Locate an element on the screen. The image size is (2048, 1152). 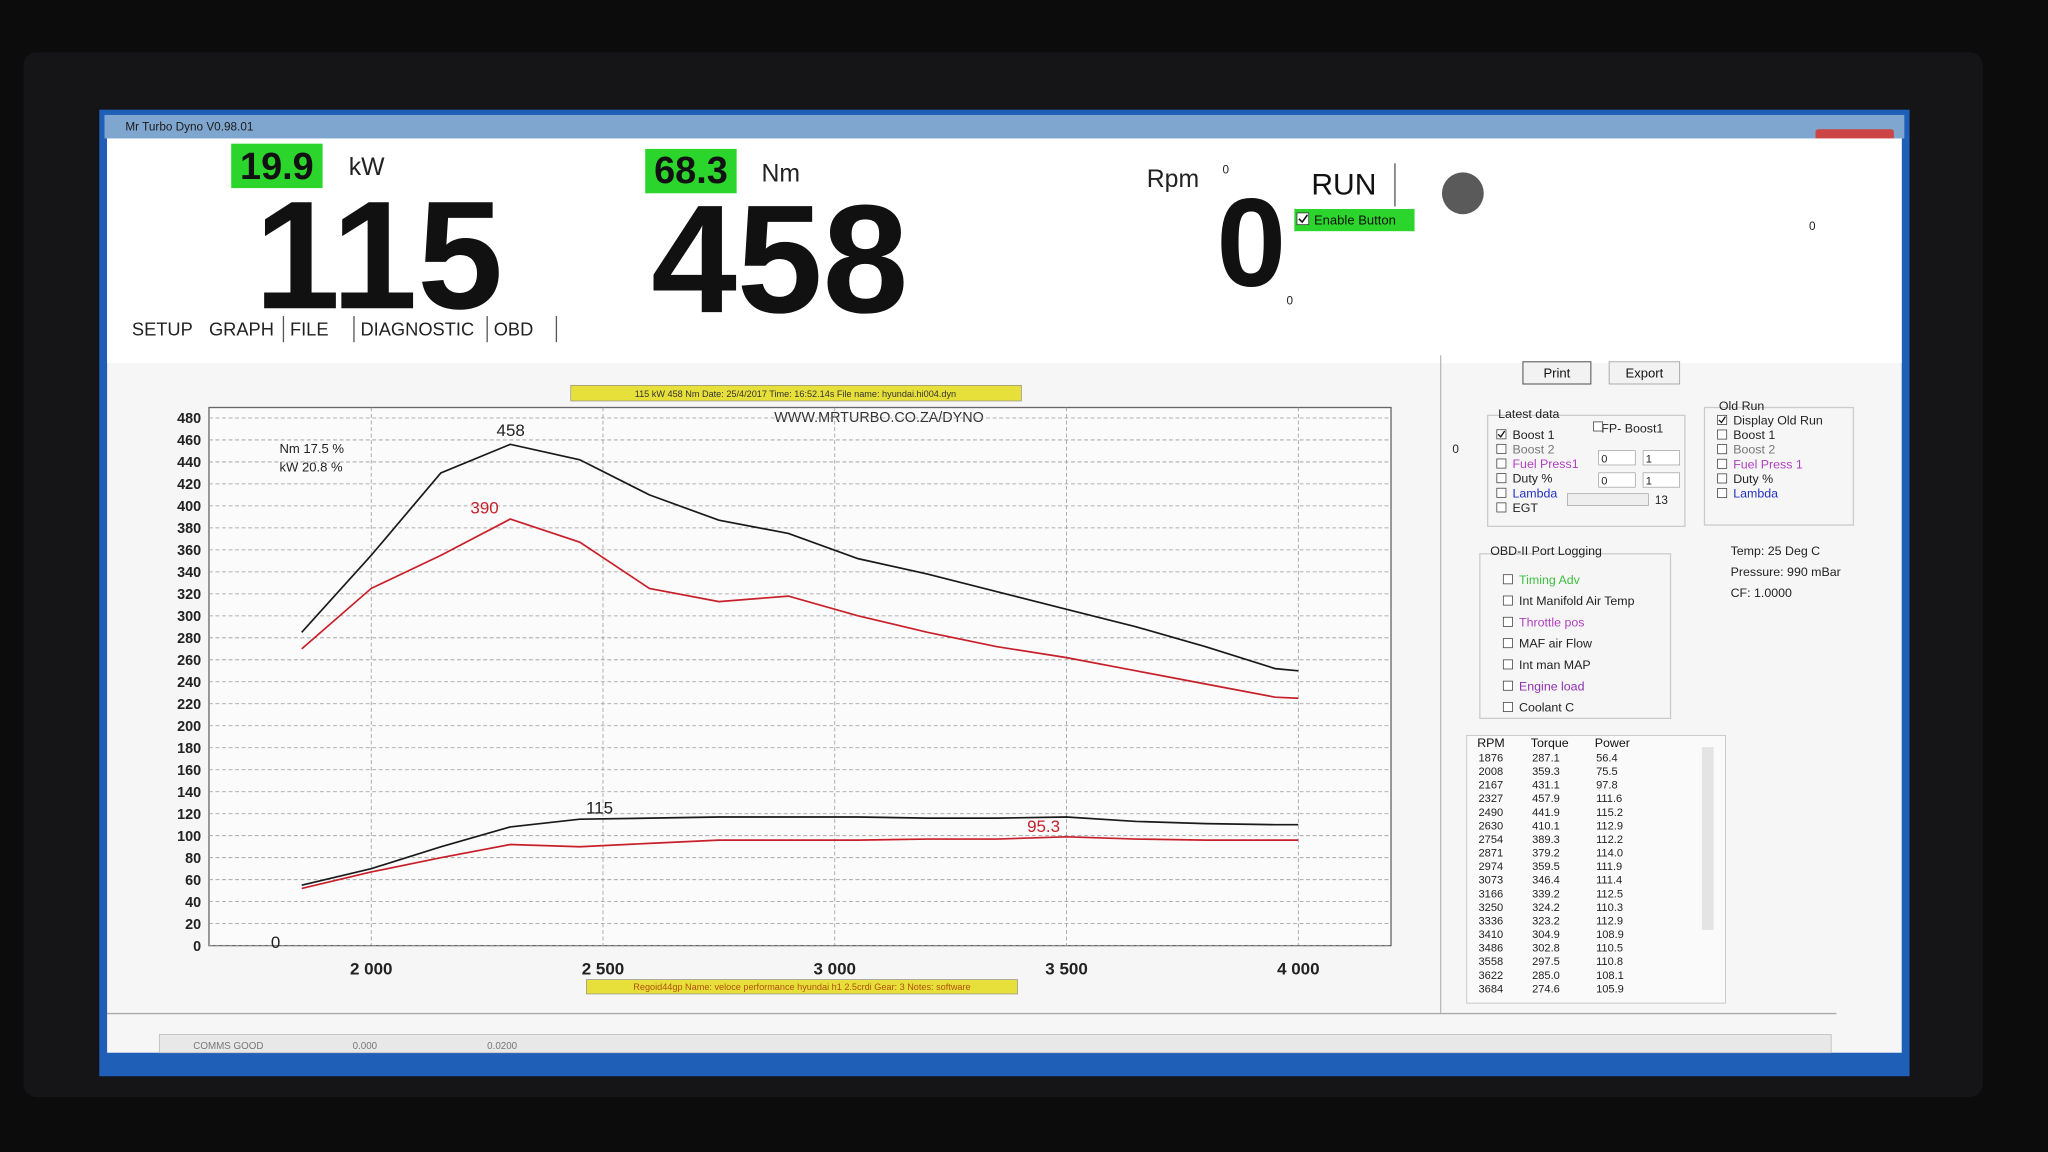
checkbox-label: Coolant C is located at coordinates (1546, 708).